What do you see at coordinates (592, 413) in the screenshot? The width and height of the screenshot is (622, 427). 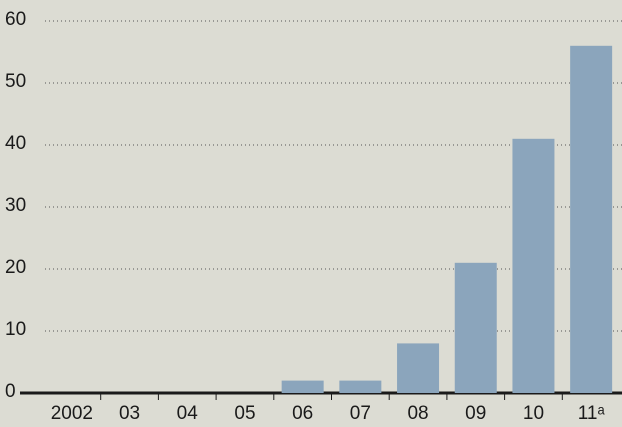 I see `x-tick-label: 11ᵃ` at bounding box center [592, 413].